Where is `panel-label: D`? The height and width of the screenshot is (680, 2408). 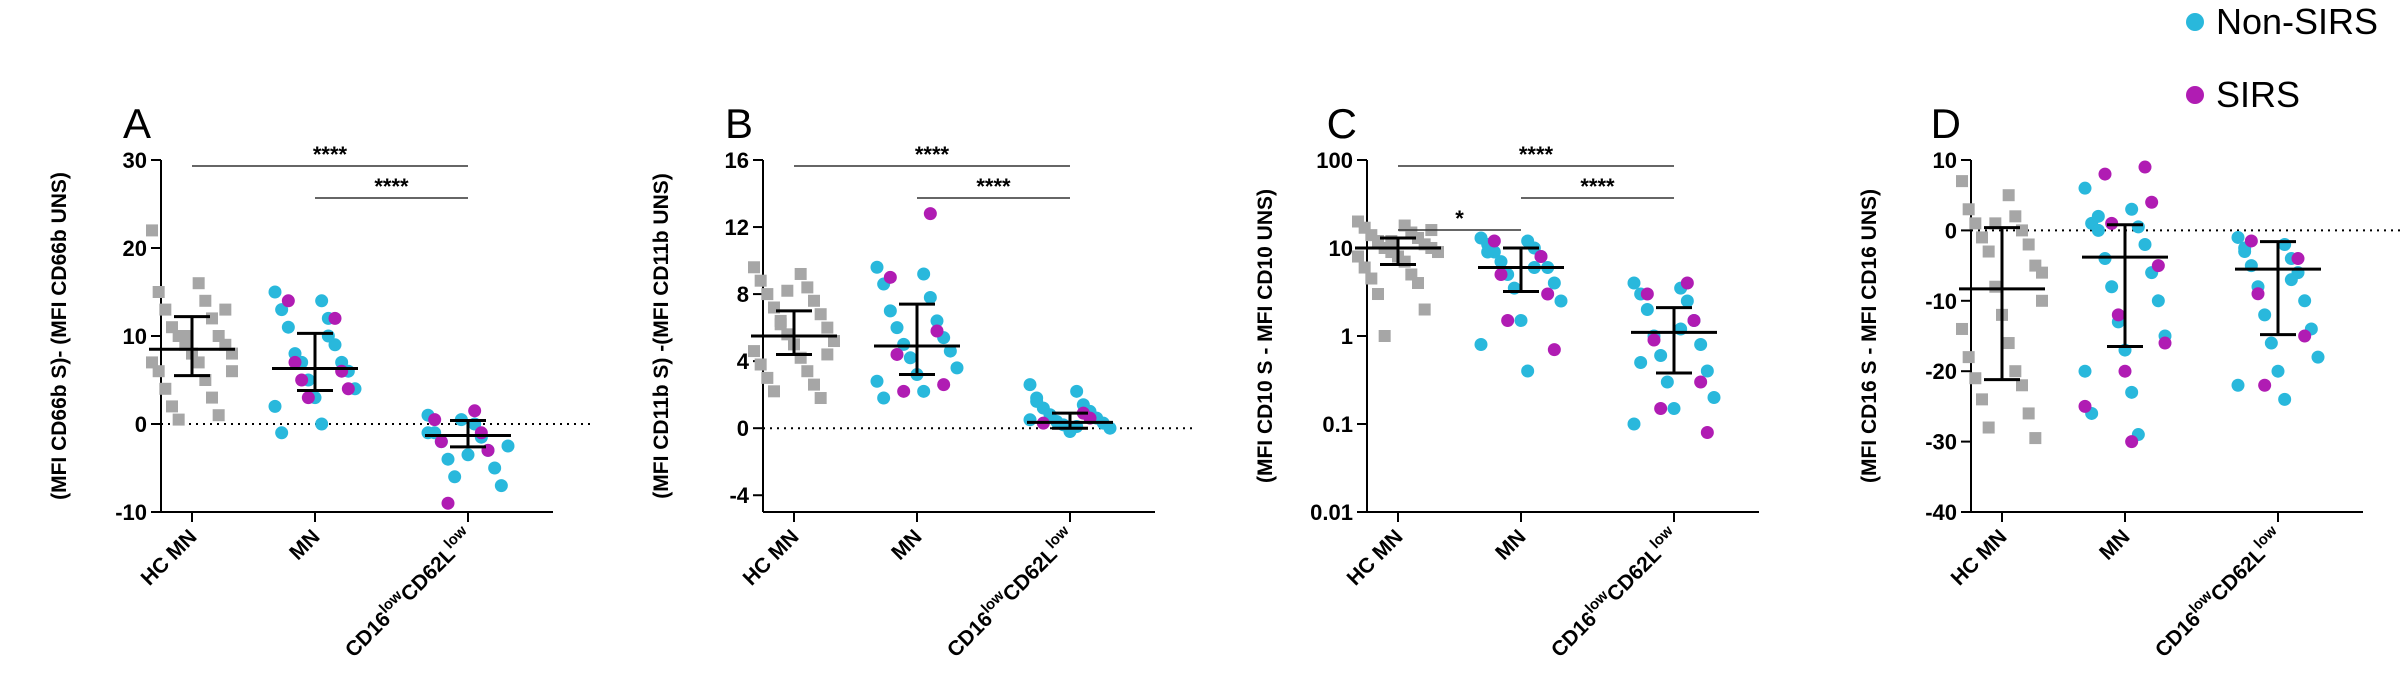 panel-label: D is located at coordinates (1946, 123).